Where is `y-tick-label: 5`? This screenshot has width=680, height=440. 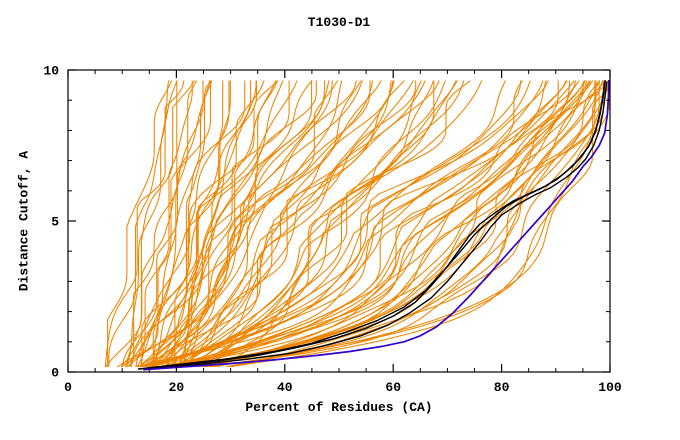
y-tick-label: 5 is located at coordinates (55, 222).